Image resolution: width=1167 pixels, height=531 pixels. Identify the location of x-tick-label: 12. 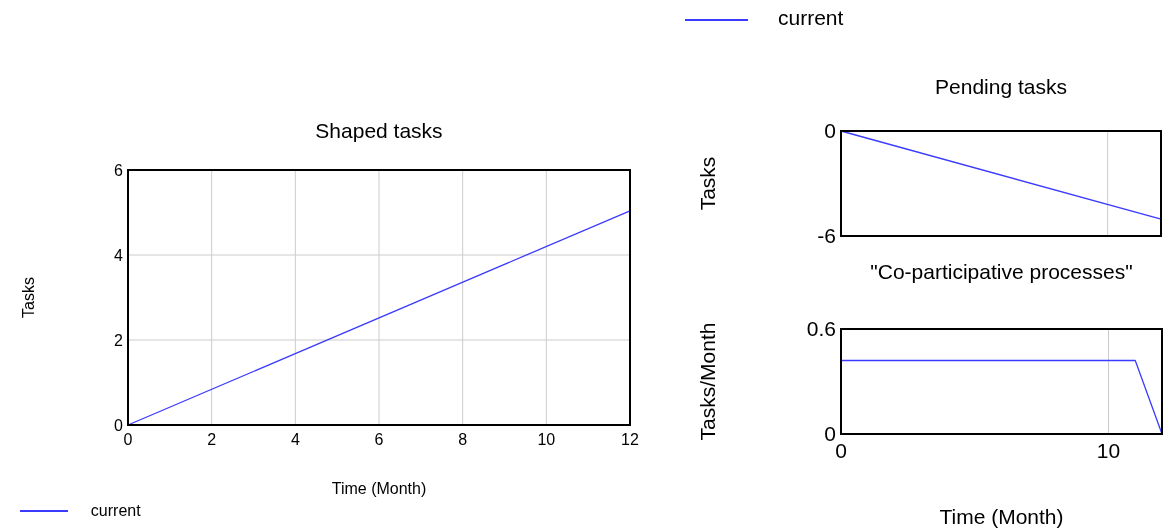
(630, 439).